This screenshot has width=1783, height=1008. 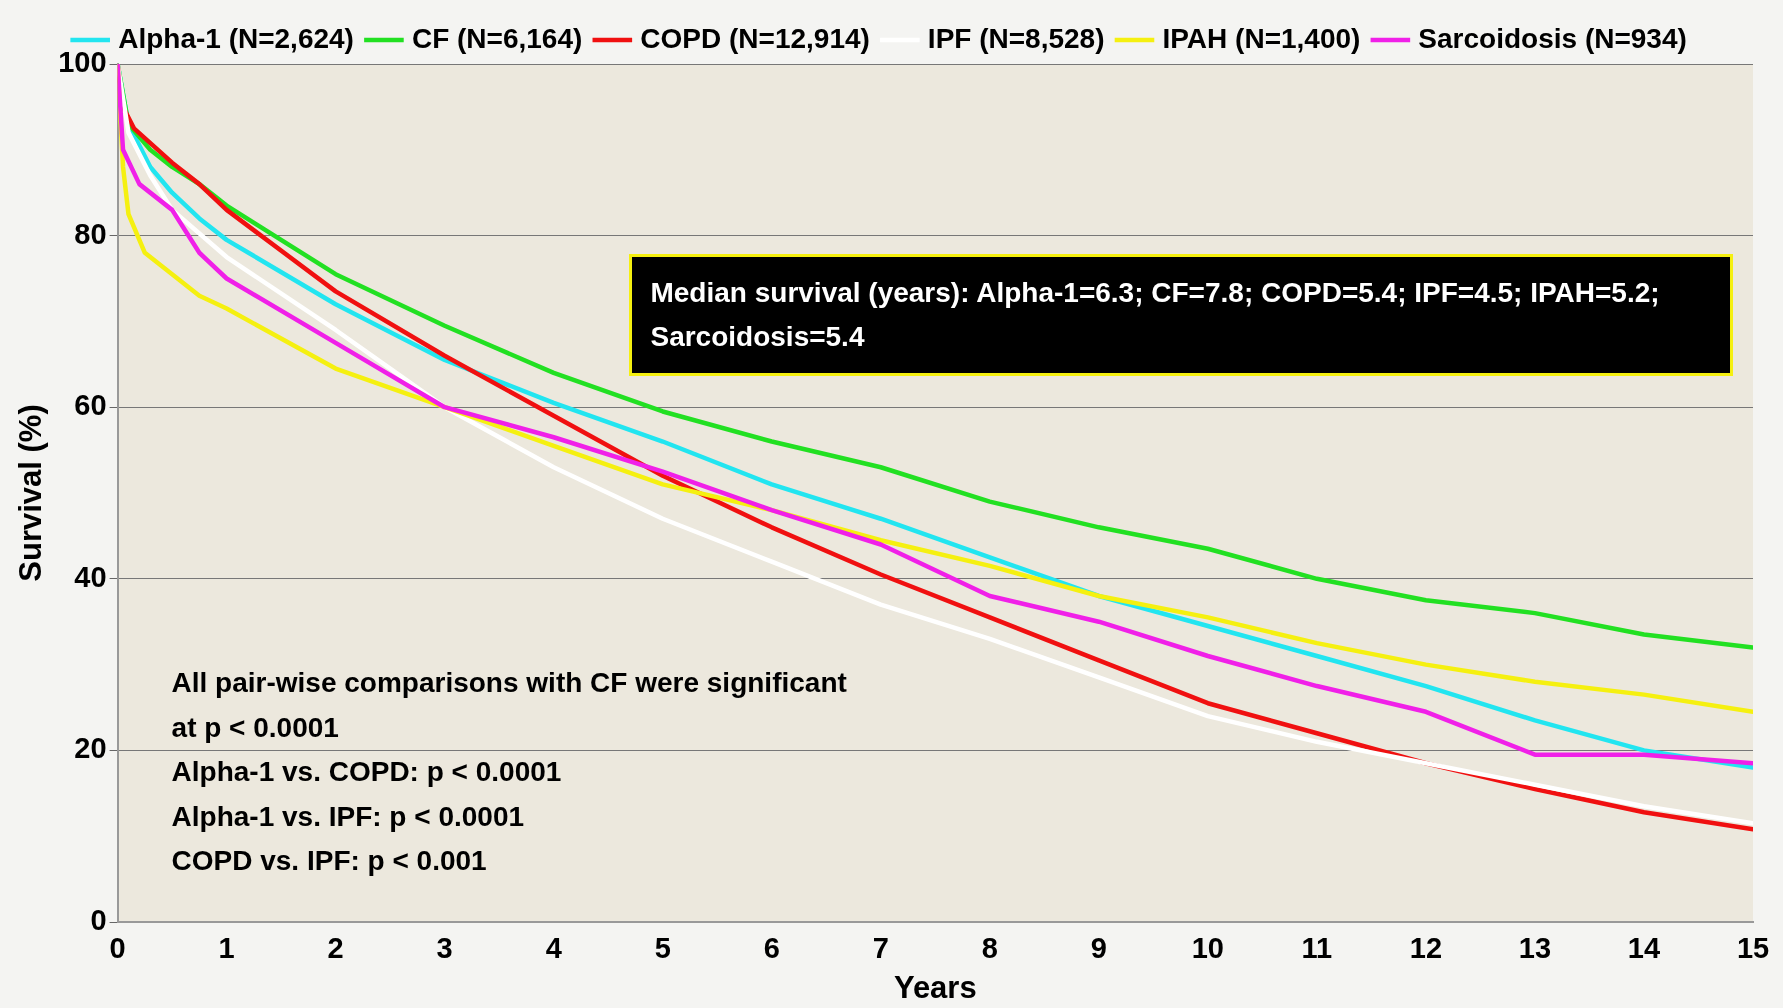 What do you see at coordinates (497, 38) in the screenshot?
I see `legend-label: CF (N=6,164)` at bounding box center [497, 38].